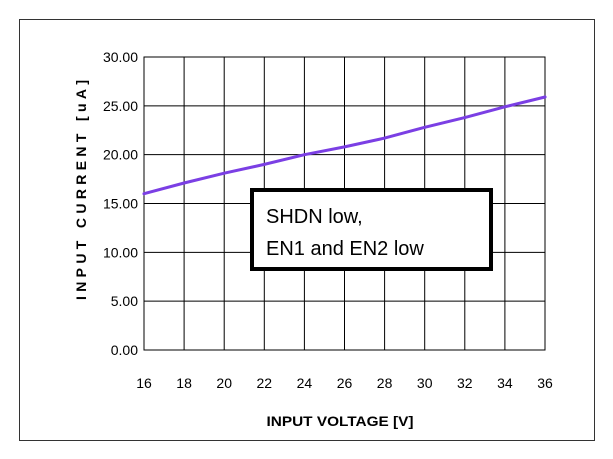  Describe the element at coordinates (120, 252) in the screenshot. I see `y-tick-label: 10.00` at that location.